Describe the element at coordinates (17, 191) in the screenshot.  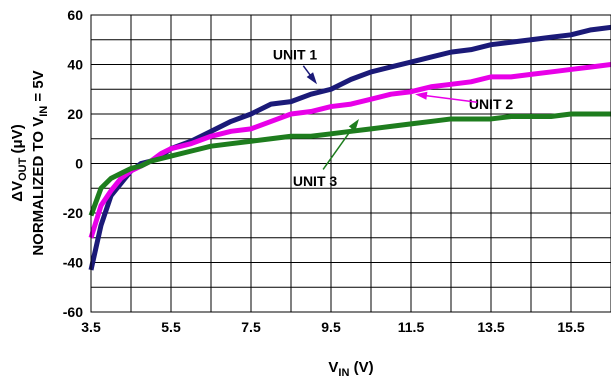
I see `y-axis-label-delta: ΔV` at that location.